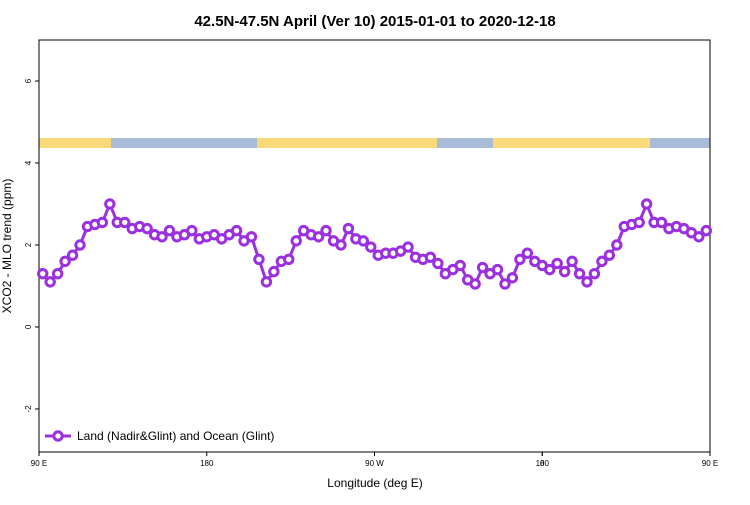  I want to click on x-tick-label: 90 W, so click(374, 463).